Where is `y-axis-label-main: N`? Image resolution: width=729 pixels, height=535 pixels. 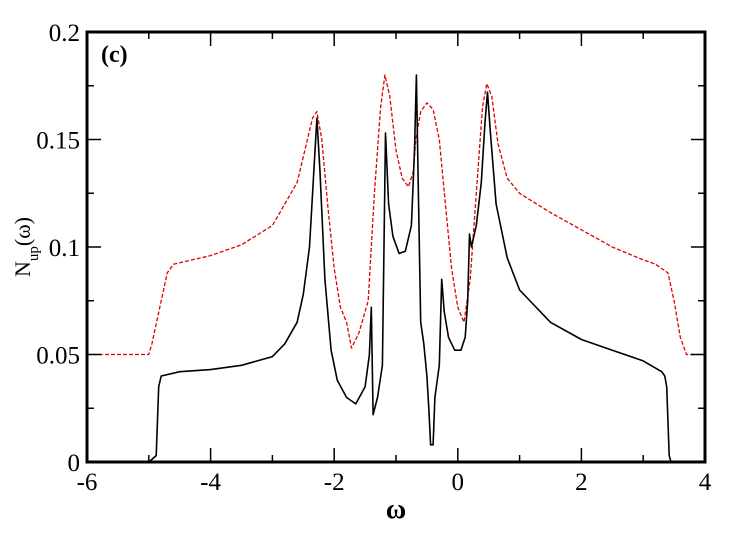 y-axis-label-main: N is located at coordinates (22, 269).